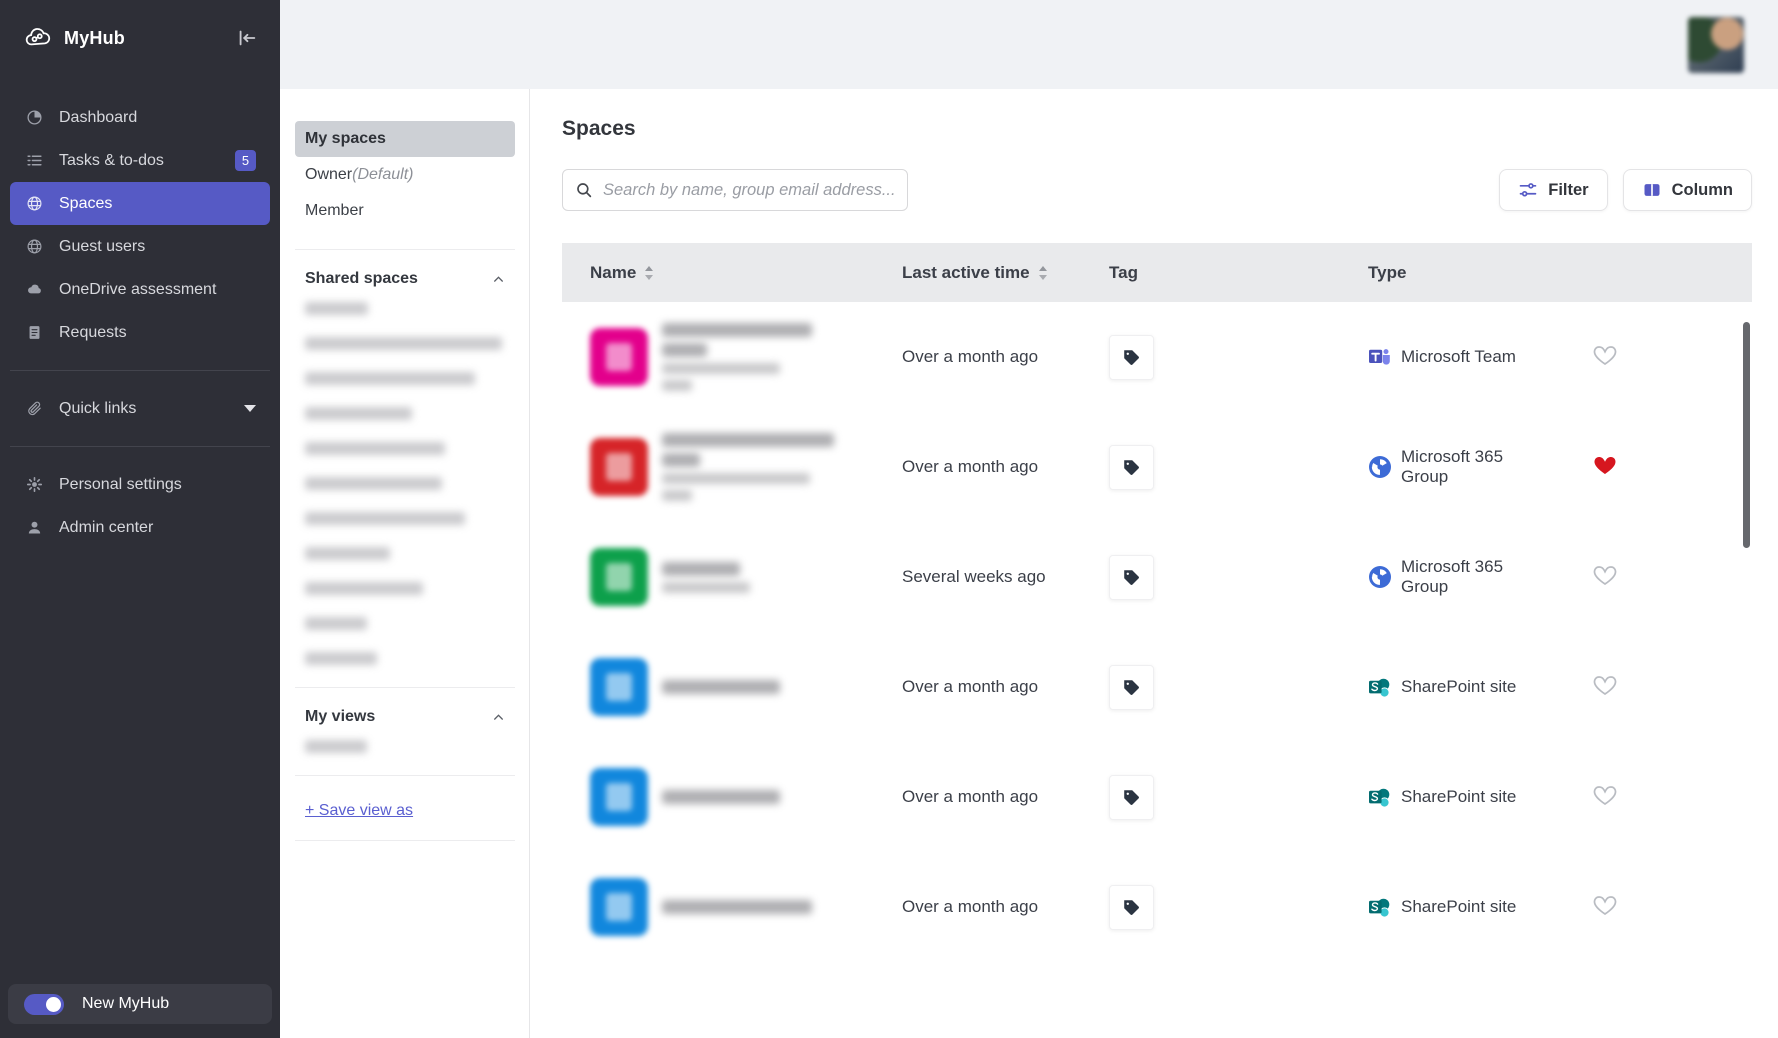 Image resolution: width=1778 pixels, height=1038 pixels. What do you see at coordinates (1553, 190) in the screenshot?
I see `filter-button: Filter` at bounding box center [1553, 190].